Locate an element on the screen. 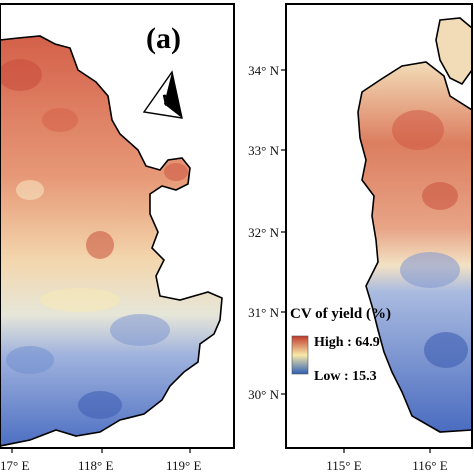 The height and width of the screenshot is (474, 474). panel-b-province-shape is located at coordinates (453, 51).